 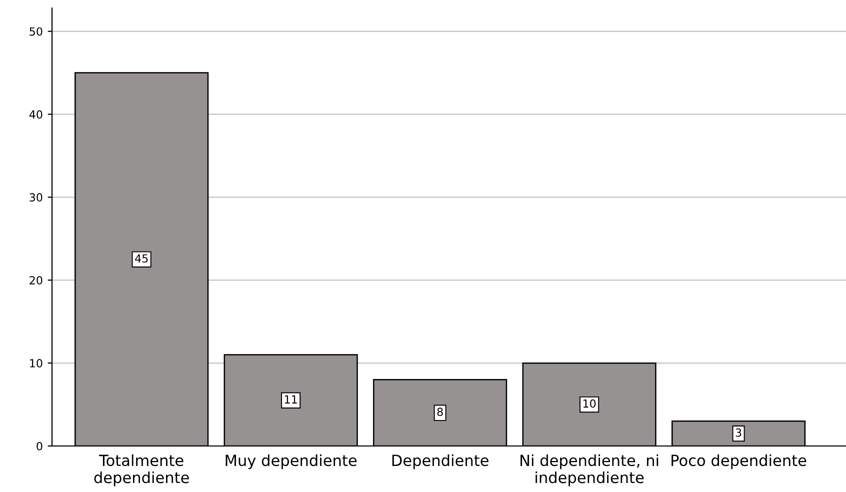 I want to click on x-tick-label: Poco dependiente, so click(x=739, y=462).